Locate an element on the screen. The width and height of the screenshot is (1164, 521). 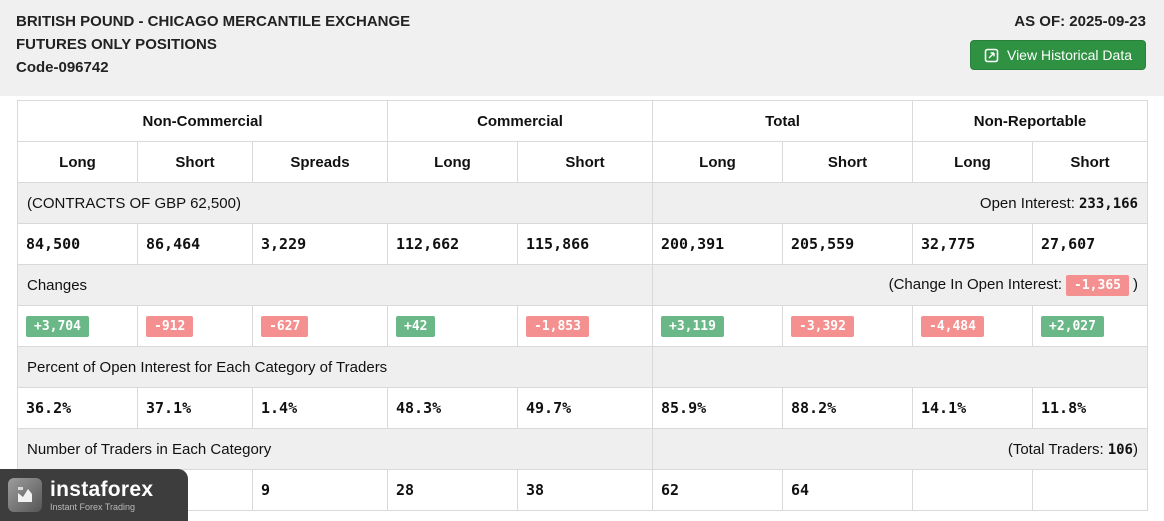
instaforex-logo-icon is located at coordinates (25, 495).